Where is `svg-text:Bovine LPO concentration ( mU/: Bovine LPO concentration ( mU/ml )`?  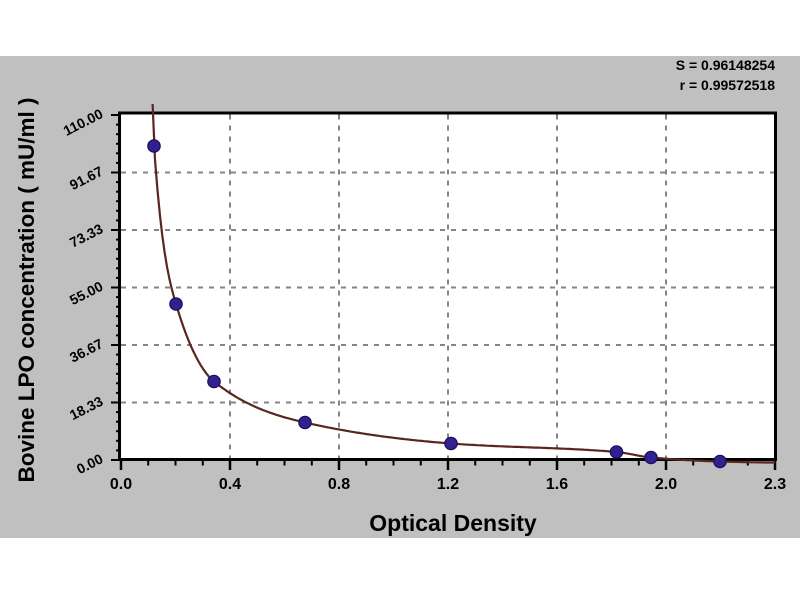
svg-text:Bovine LPO concentration ( mU/: Bovine LPO concentration ( mU/ml ) is located at coordinates (26, 289).